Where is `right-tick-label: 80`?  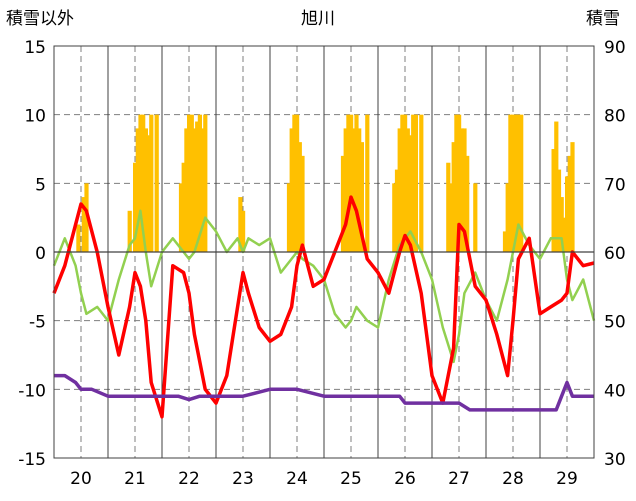 right-tick-label: 80 is located at coordinates (615, 117).